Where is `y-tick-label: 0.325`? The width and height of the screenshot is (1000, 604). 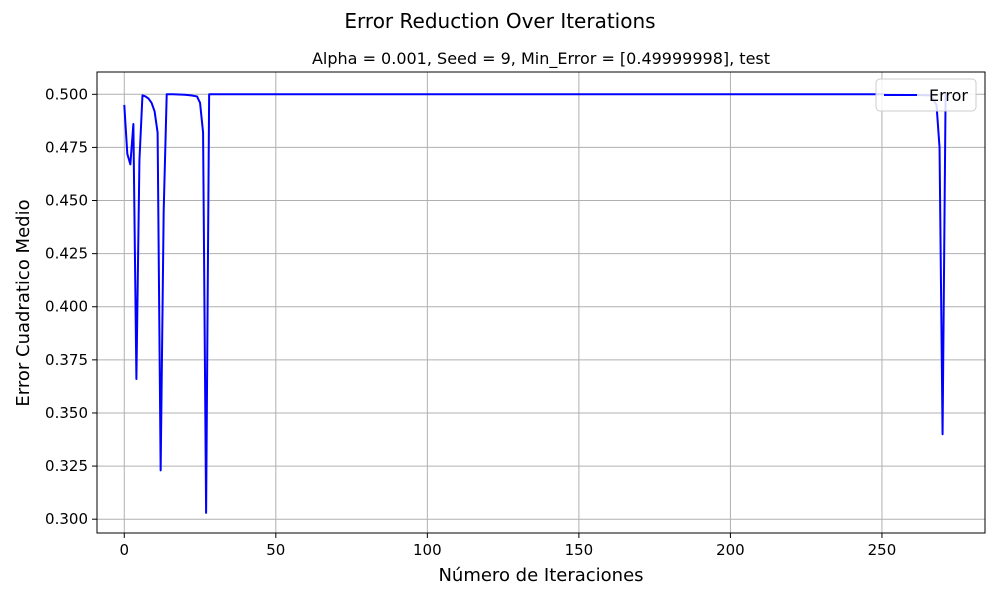 y-tick-label: 0.325 is located at coordinates (66, 466).